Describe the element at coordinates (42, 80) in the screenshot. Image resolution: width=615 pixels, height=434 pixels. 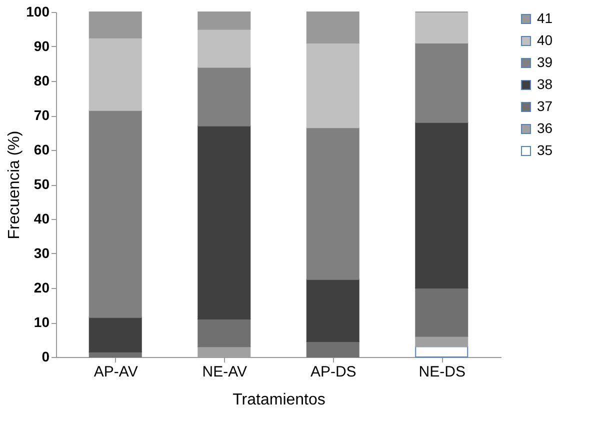
I see `y-tick-label: 80` at that location.